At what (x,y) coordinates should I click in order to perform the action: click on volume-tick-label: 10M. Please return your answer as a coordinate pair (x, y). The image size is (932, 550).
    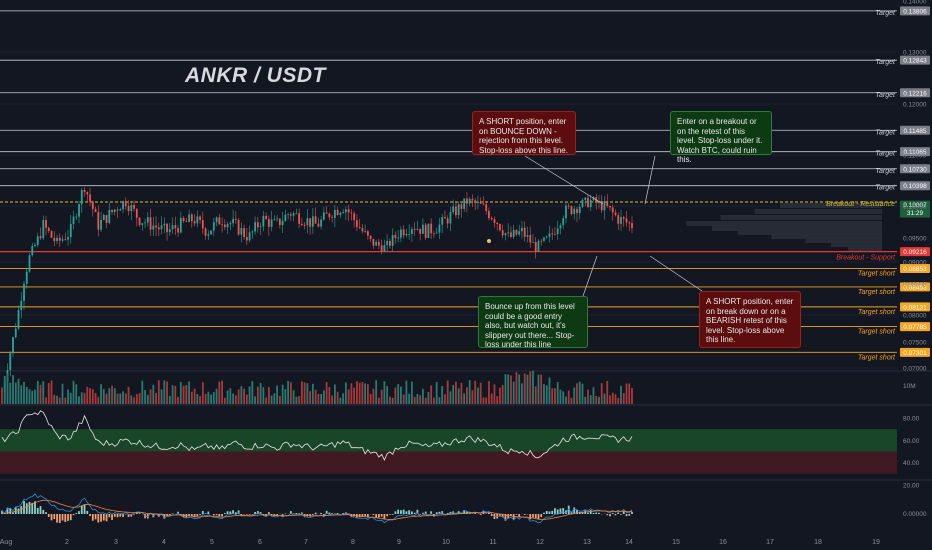
    Looking at the image, I should click on (909, 386).